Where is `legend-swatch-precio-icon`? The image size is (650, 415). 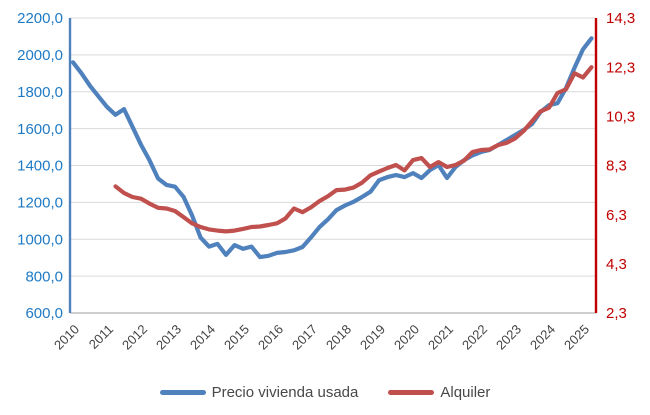 legend-swatch-precio-icon is located at coordinates (182, 392).